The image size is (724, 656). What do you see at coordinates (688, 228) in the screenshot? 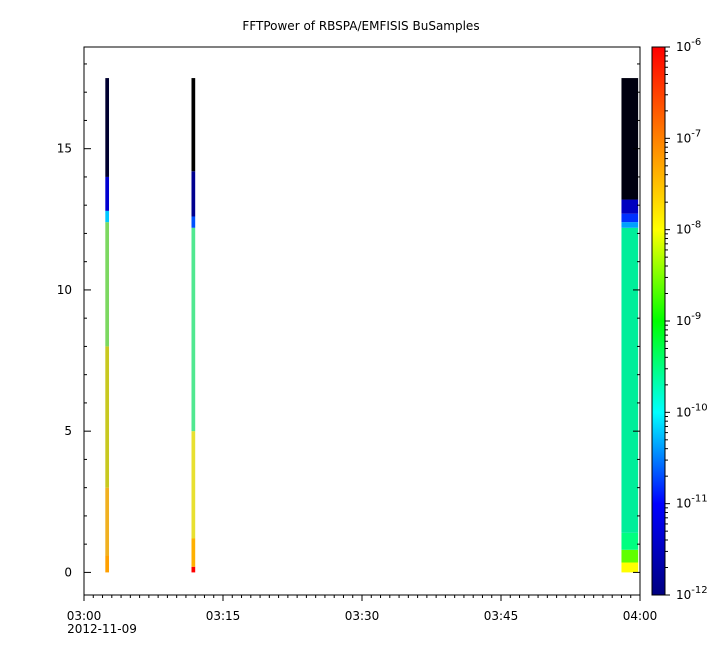
I see `colorbar-tick-label: 10⁻⁸` at bounding box center [688, 228].